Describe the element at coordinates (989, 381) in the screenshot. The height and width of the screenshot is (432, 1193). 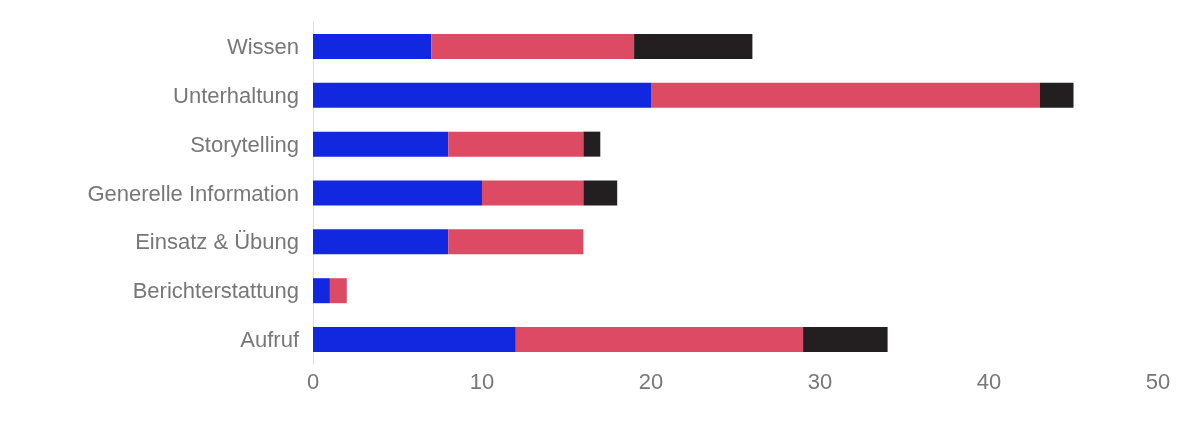
I see `x-tick-label: 40` at that location.